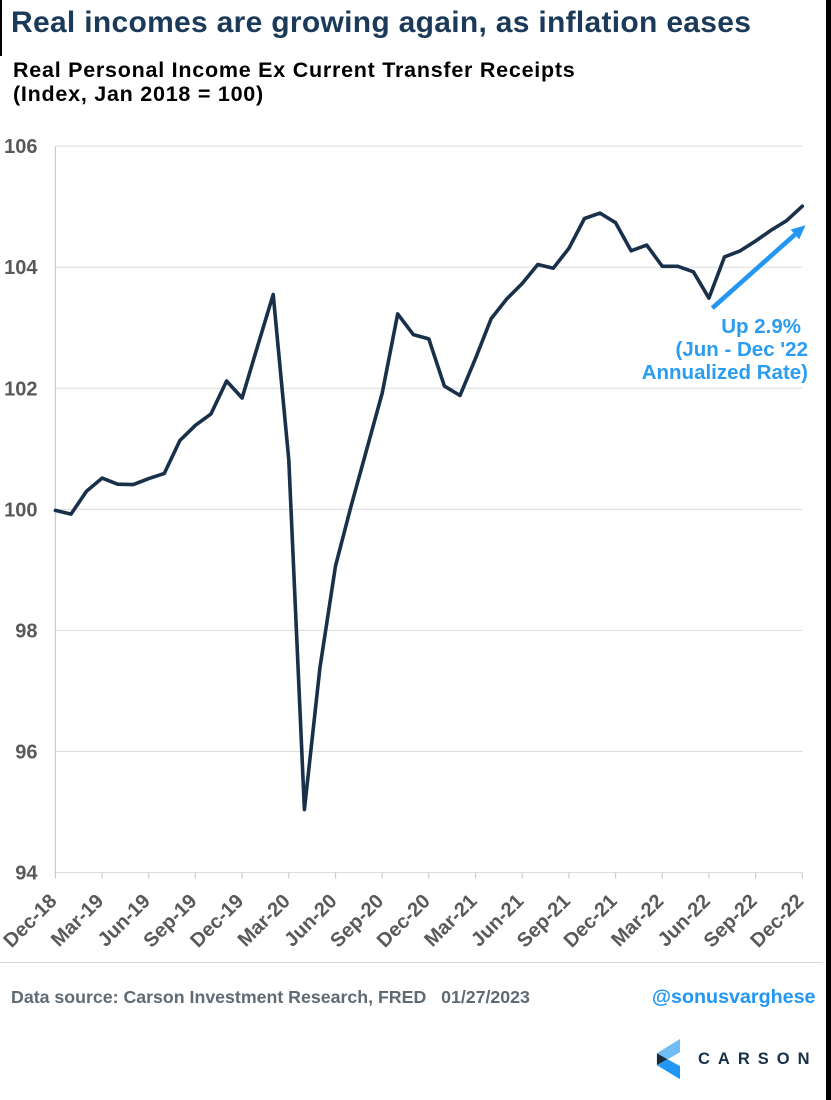 Image resolution: width=831 pixels, height=1100 pixels. I want to click on svg-text: 98, so click(26, 631).